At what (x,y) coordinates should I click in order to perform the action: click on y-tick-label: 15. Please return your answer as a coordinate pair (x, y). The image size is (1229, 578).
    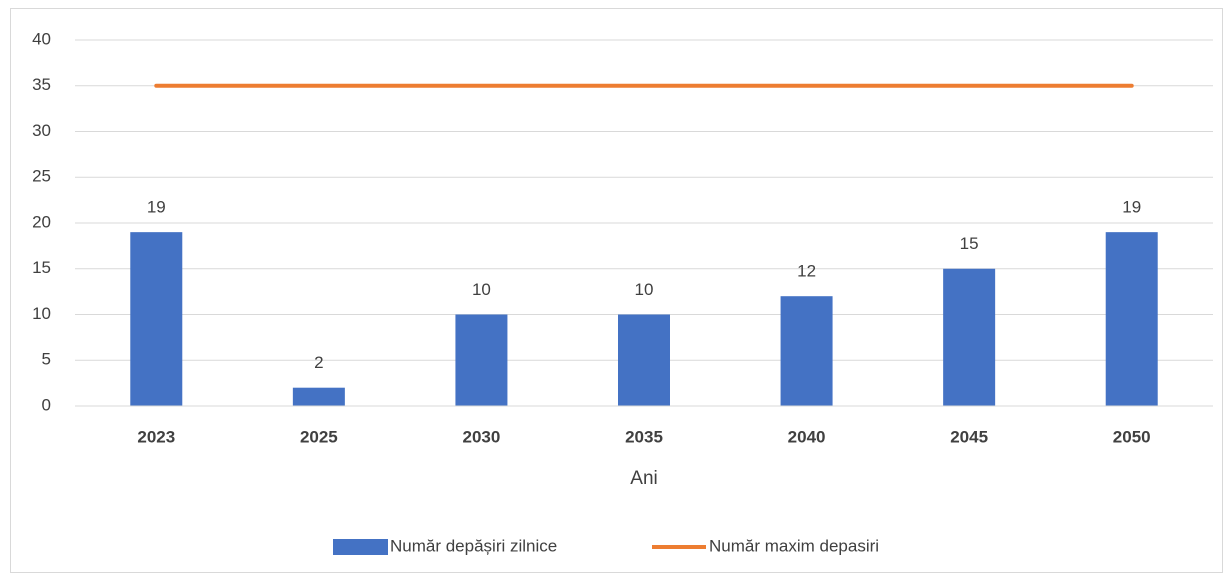
    Looking at the image, I should click on (41, 267).